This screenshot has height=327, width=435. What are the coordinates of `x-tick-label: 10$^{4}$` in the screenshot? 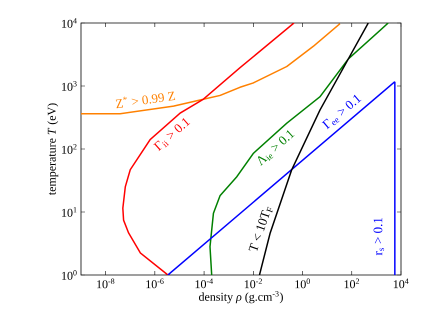 It's located at (401, 283).